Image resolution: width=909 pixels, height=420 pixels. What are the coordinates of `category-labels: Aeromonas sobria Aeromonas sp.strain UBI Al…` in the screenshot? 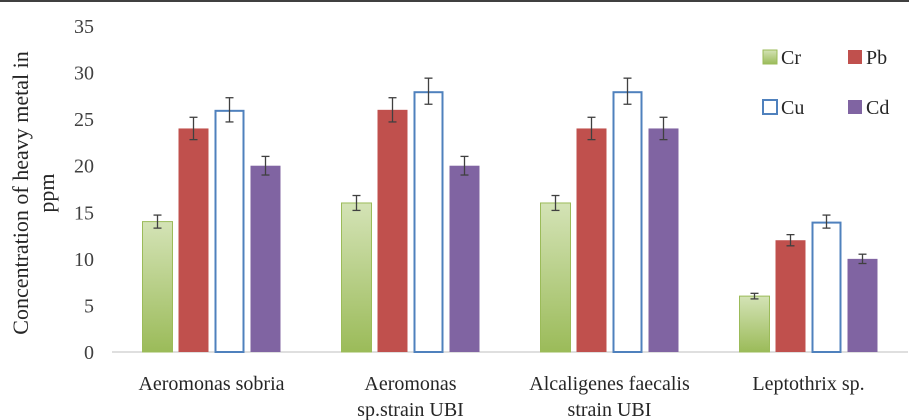 It's located at (501, 396).